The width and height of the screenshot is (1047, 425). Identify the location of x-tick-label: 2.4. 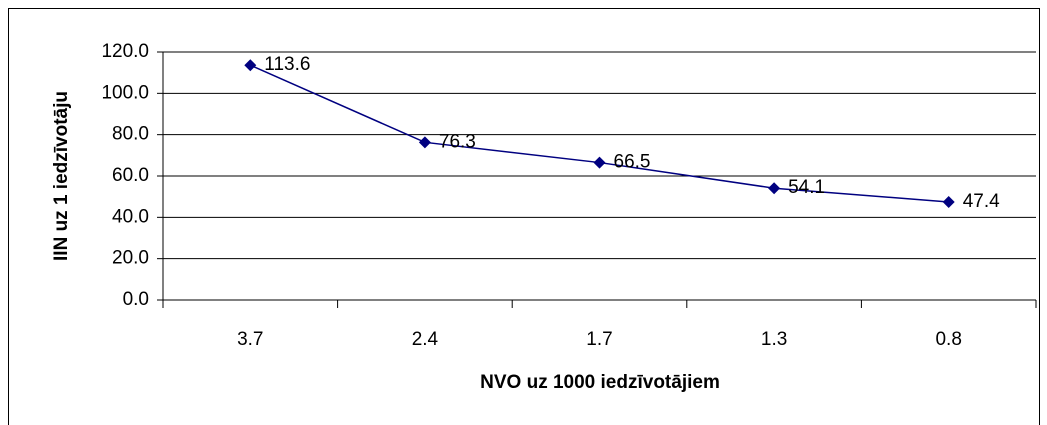
(425, 339).